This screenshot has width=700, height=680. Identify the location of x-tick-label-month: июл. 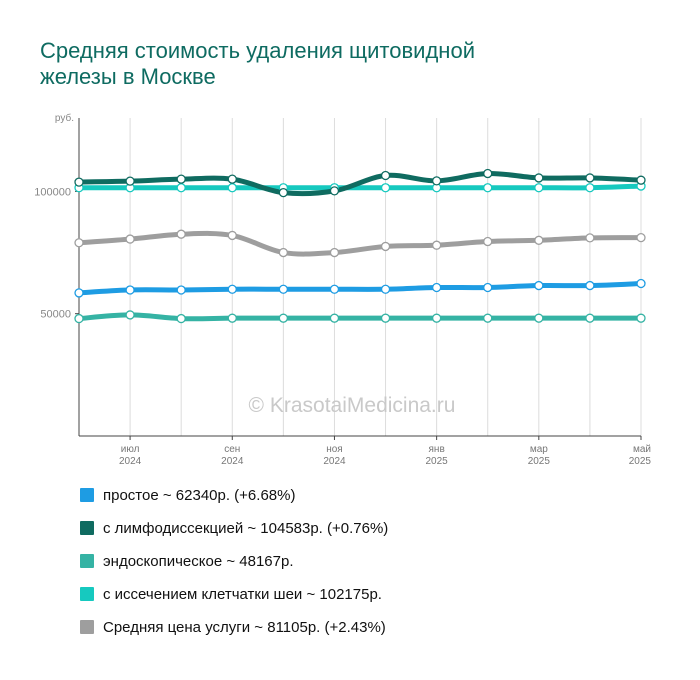
(130, 449).